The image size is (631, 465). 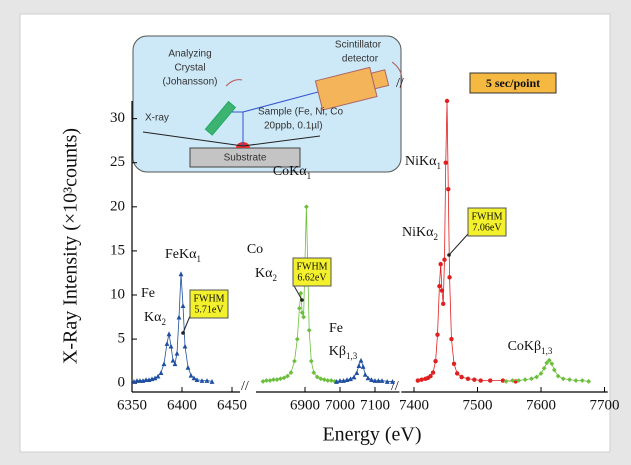 What do you see at coordinates (541, 405) in the screenshot?
I see `x-tick-label: 7600` at bounding box center [541, 405].